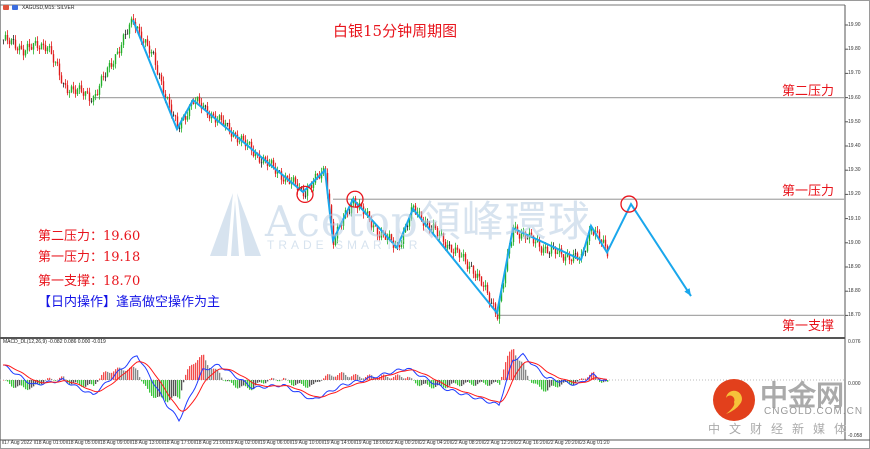  I want to click on chart-type-icon, so click(6, 7).